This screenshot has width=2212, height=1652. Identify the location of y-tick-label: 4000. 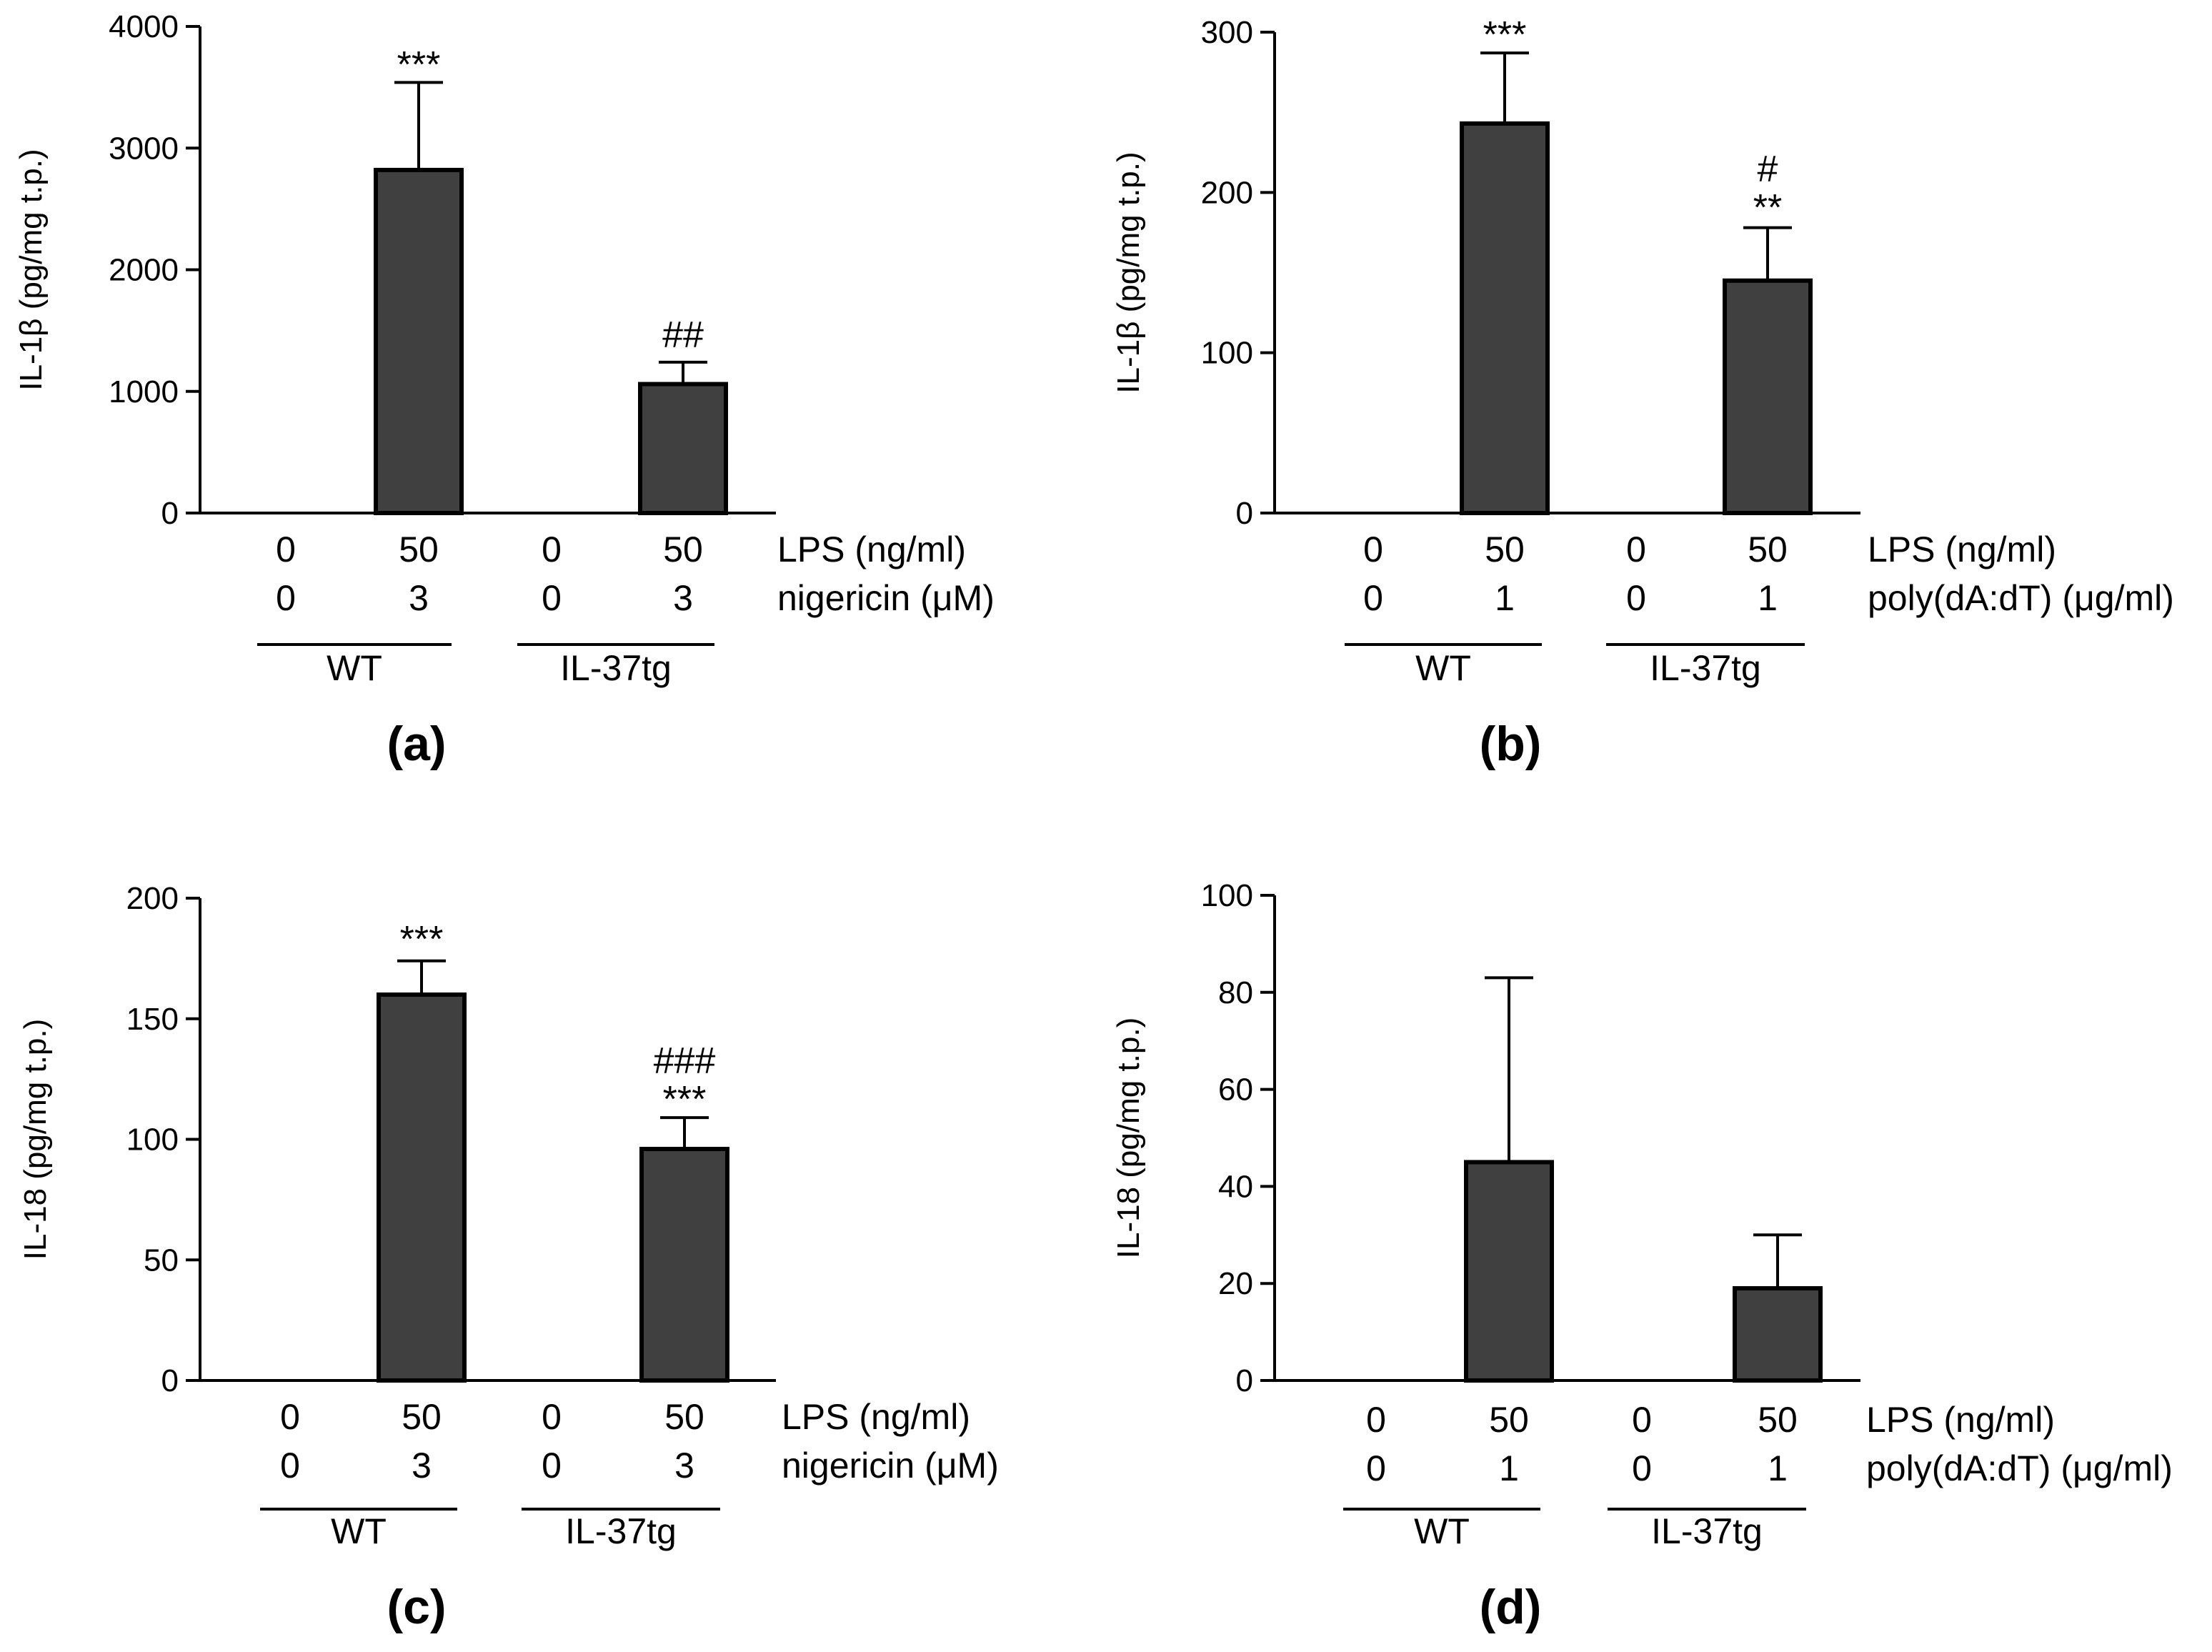
(144, 26).